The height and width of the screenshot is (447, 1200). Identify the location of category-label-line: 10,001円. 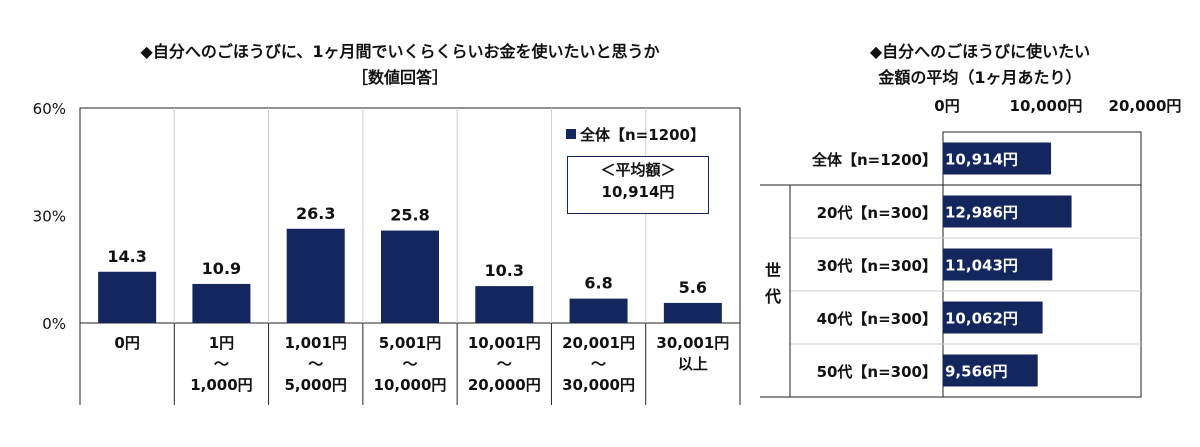
(504, 343).